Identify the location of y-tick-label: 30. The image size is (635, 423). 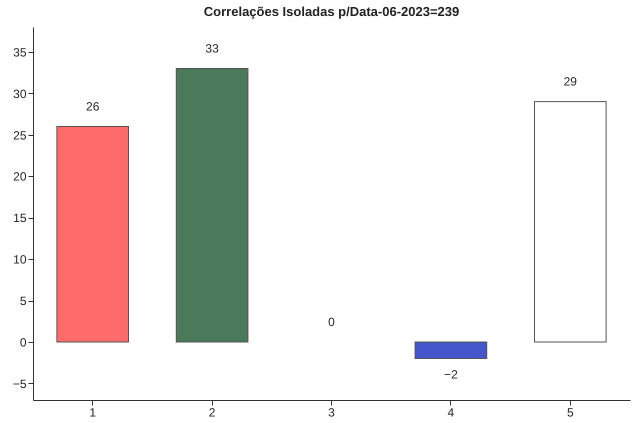
(20, 93).